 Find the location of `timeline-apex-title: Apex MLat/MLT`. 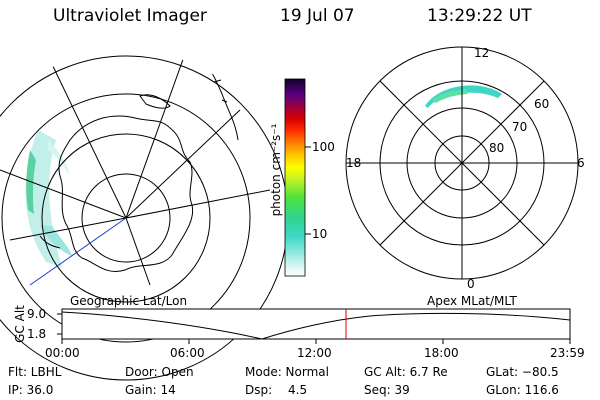

timeline-apex-title: Apex MLat/MLT is located at coordinates (472, 301).